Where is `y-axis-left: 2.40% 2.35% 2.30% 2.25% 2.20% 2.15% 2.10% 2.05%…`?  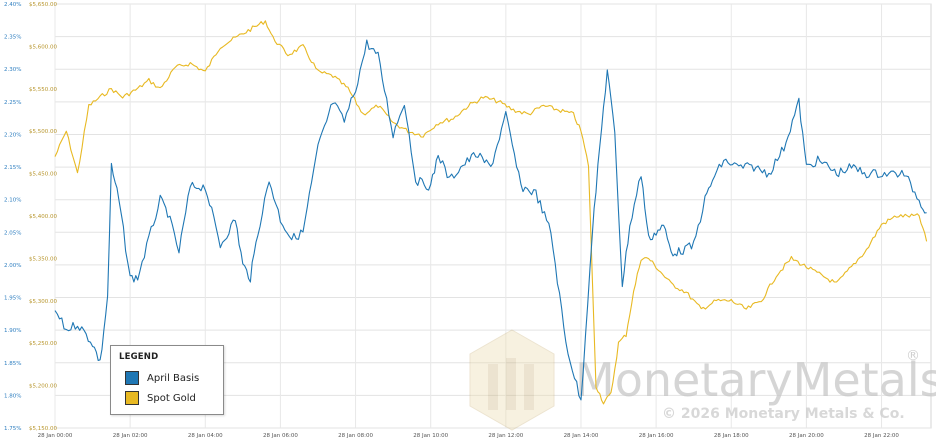
y-axis-left: 2.40% 2.35% 2.30% 2.25% 2.20% 2.15% 2.10% 2.05%… is located at coordinates (12, 217).